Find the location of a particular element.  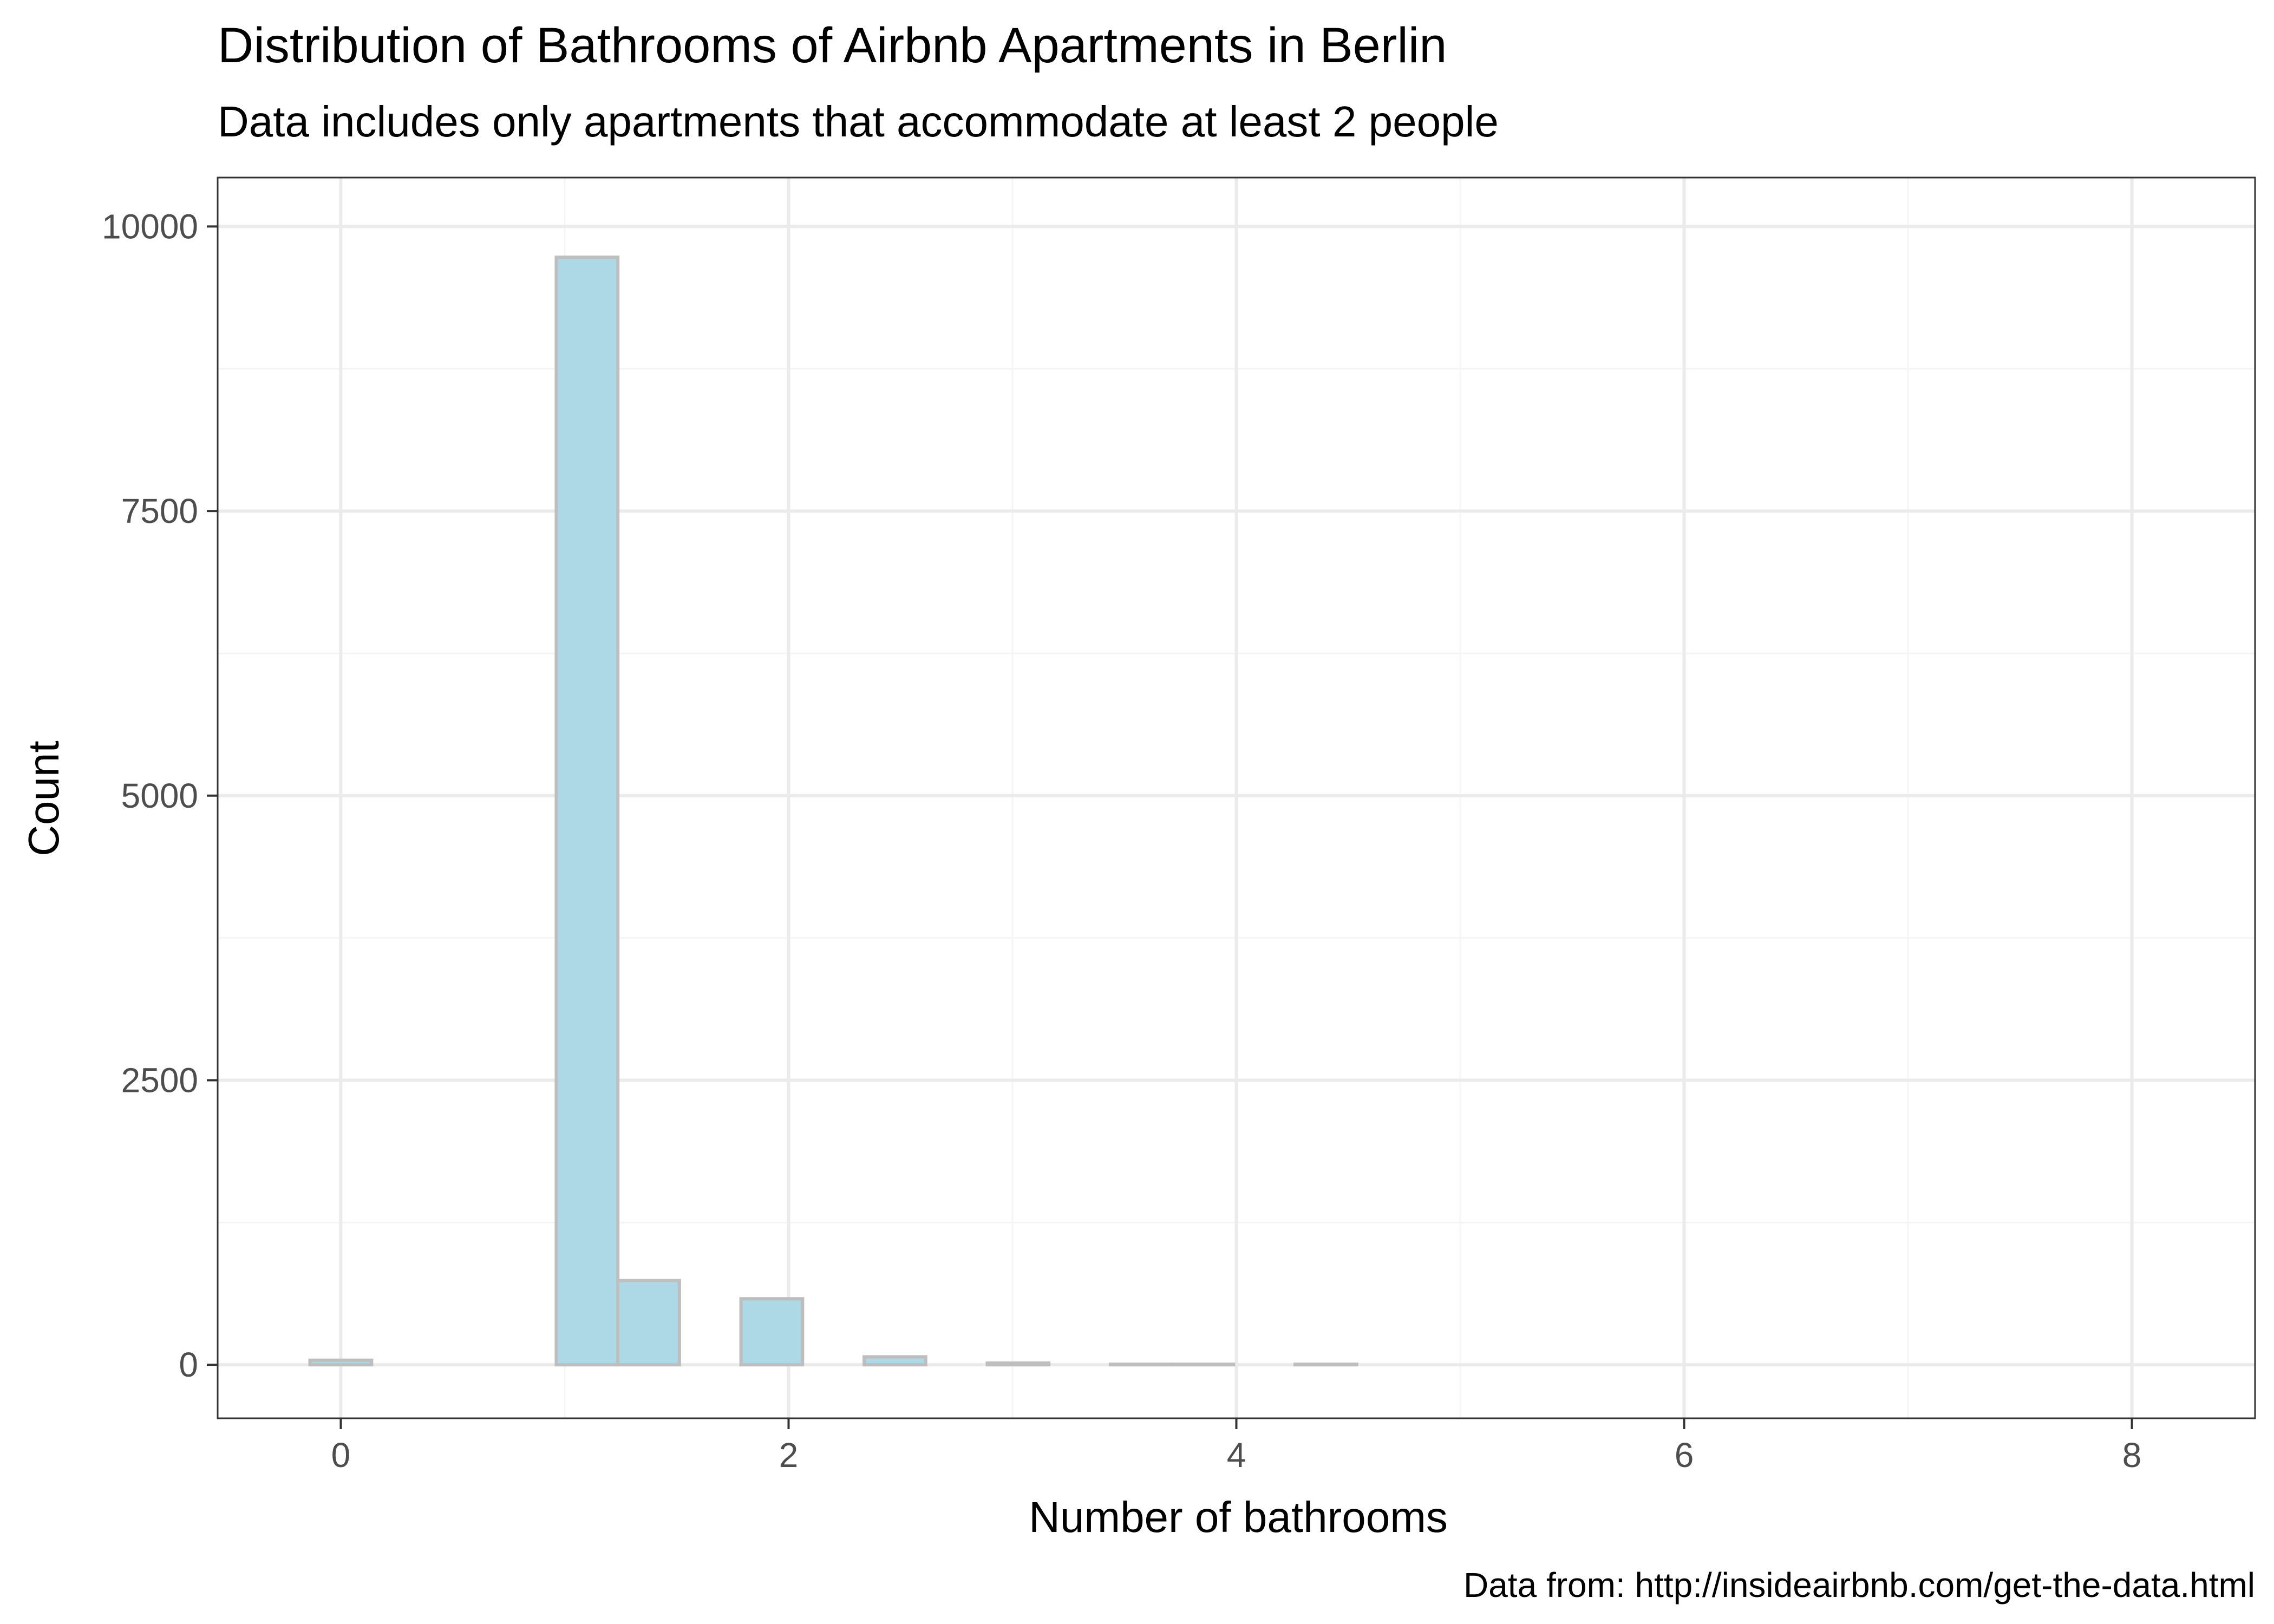

y-axis: 0 2500 5000 7500 10000 is located at coordinates (160, 795).